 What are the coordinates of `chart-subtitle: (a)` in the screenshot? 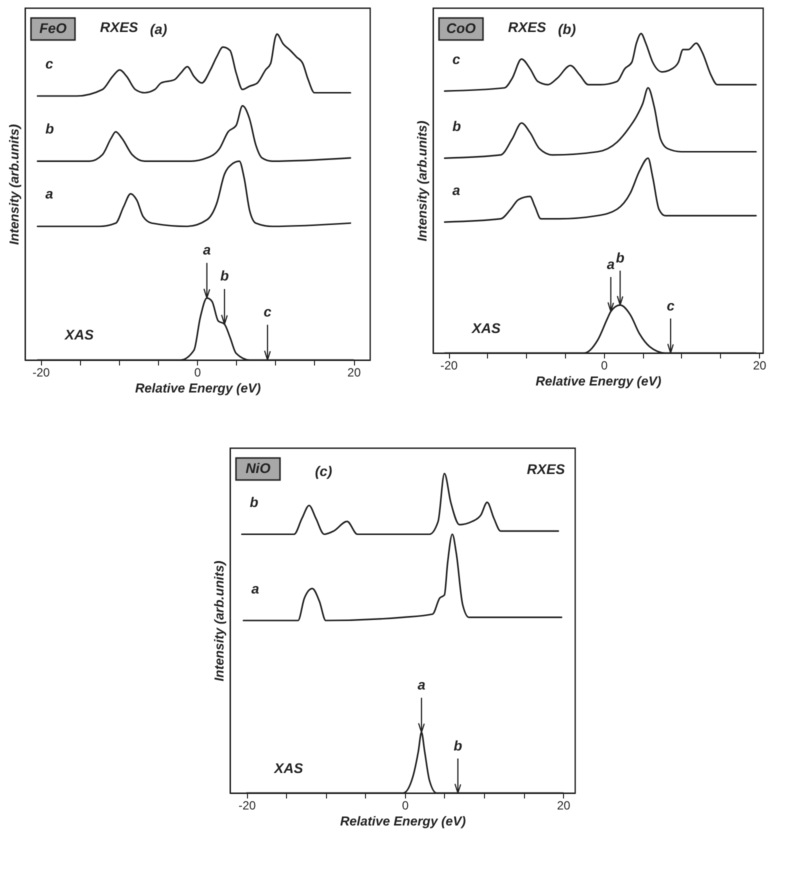 It's located at (159, 29).